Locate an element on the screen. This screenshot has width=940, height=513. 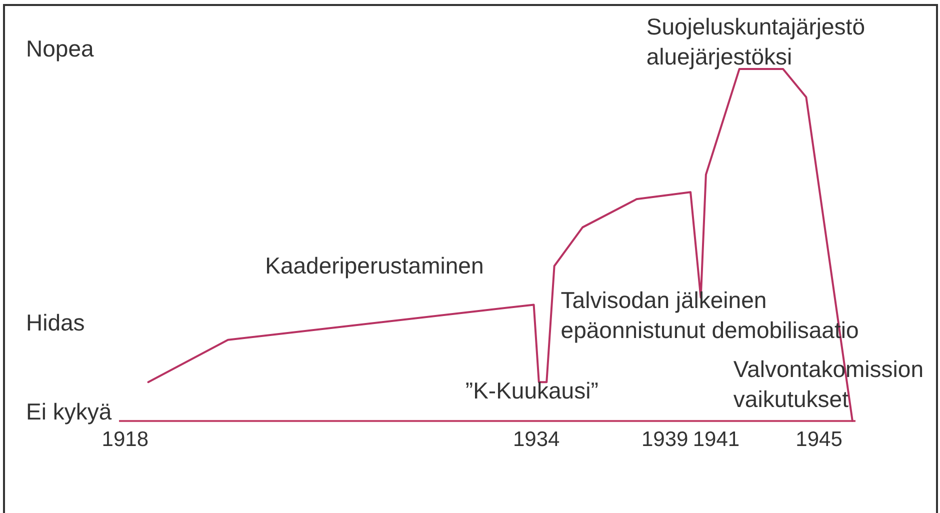
text: Nopea is located at coordinates (60, 48).